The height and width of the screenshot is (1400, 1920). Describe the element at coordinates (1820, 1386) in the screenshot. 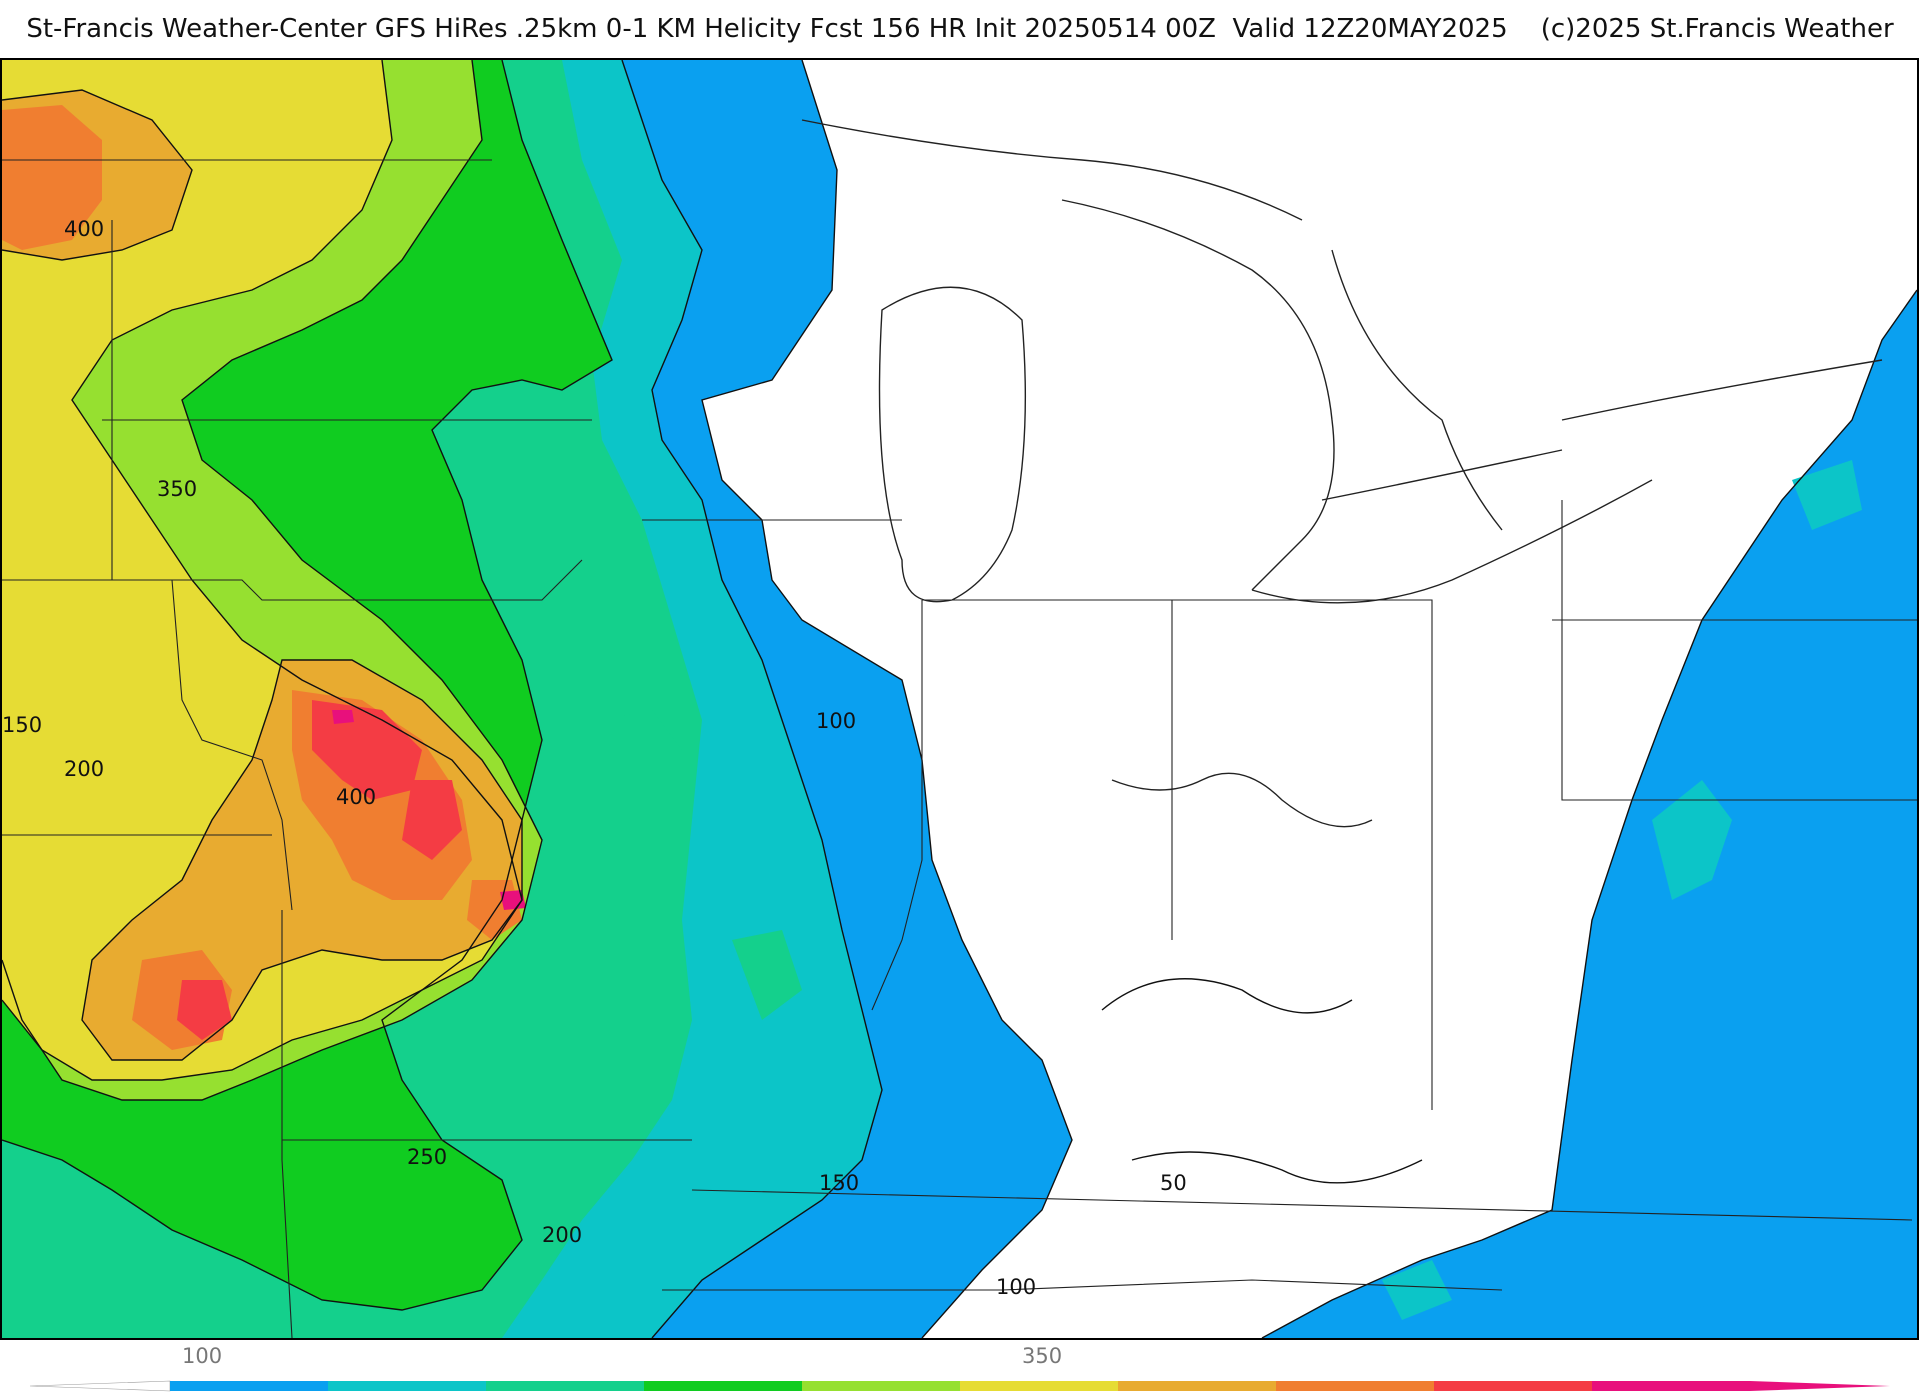

I see `legend-high-arrow` at that location.